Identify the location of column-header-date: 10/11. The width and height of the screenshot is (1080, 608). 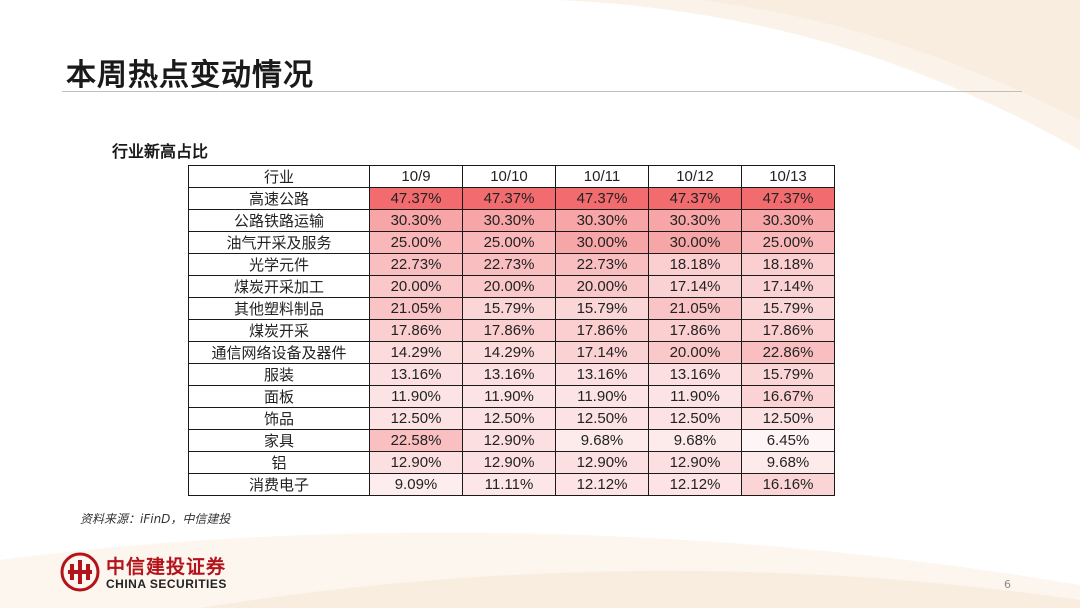
(602, 176).